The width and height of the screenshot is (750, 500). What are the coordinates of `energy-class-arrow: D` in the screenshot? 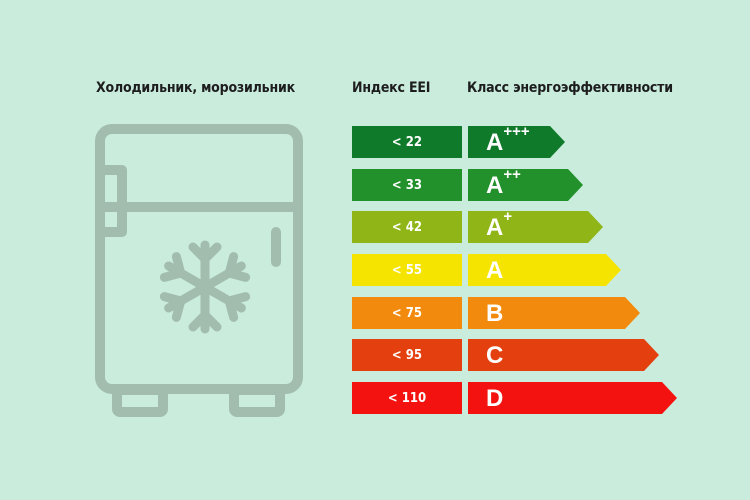 It's located at (572, 398).